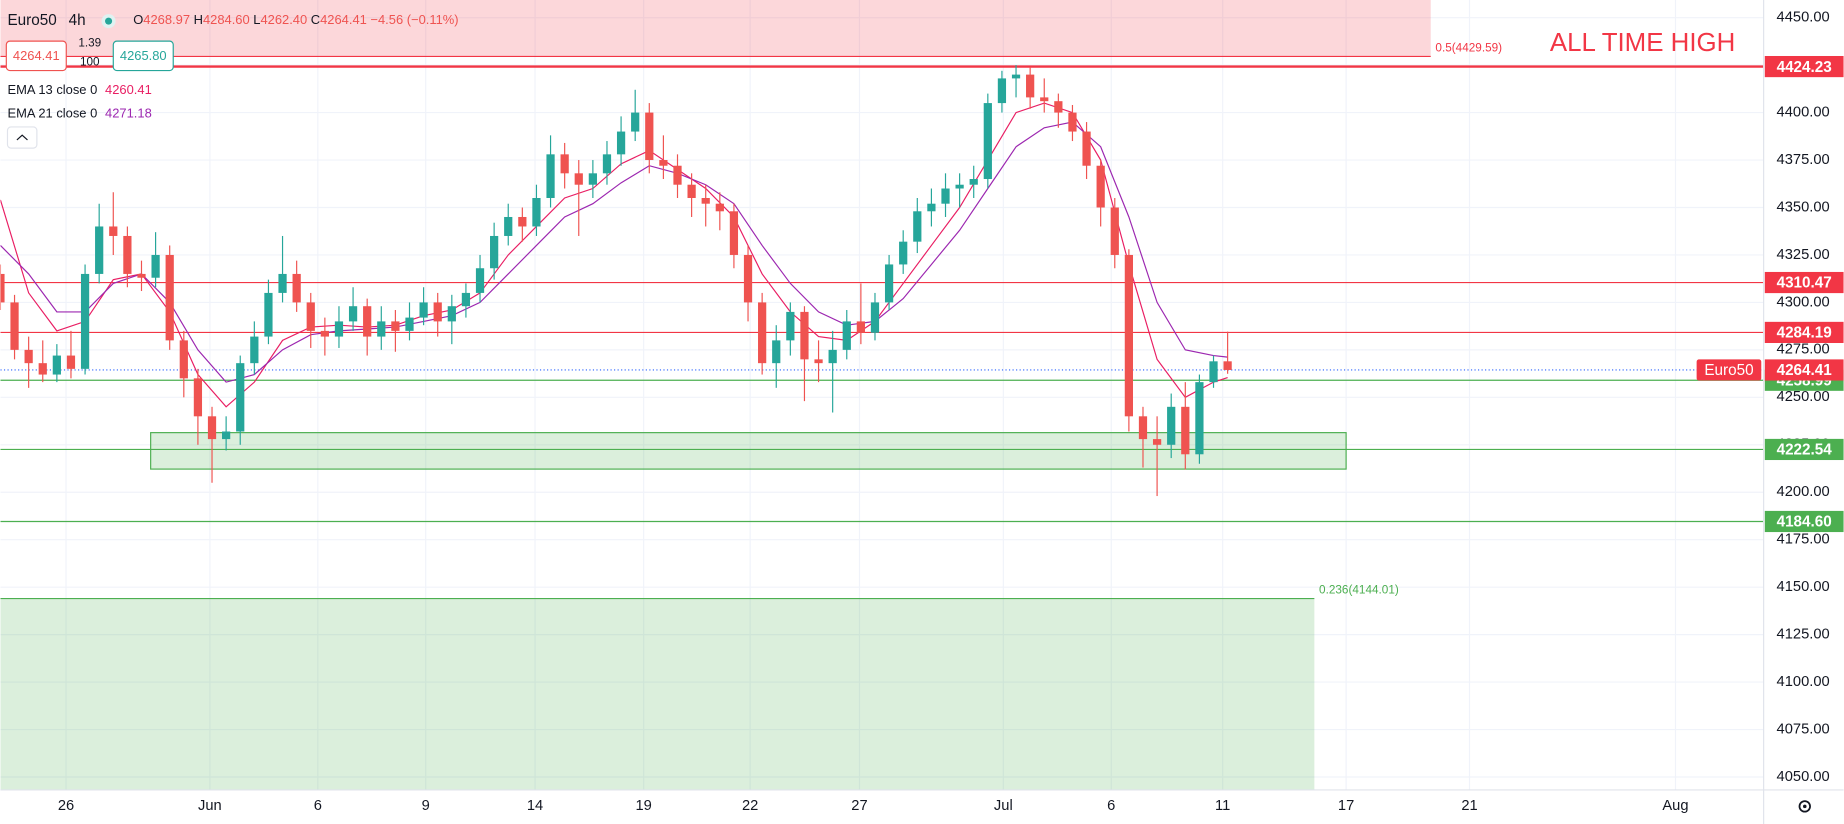 The image size is (1844, 824). Describe the element at coordinates (1803, 350) in the screenshot. I see `y-tick-label: 4275.00` at that location.